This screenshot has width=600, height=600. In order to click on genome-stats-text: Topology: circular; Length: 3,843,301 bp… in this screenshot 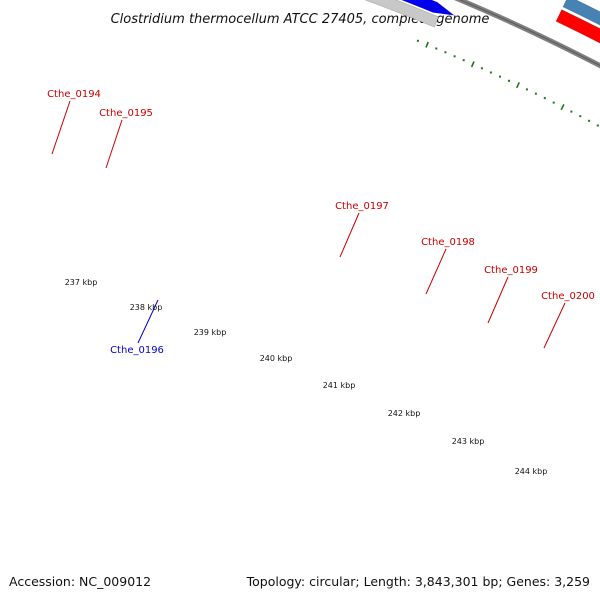, I will do `click(418, 581)`.